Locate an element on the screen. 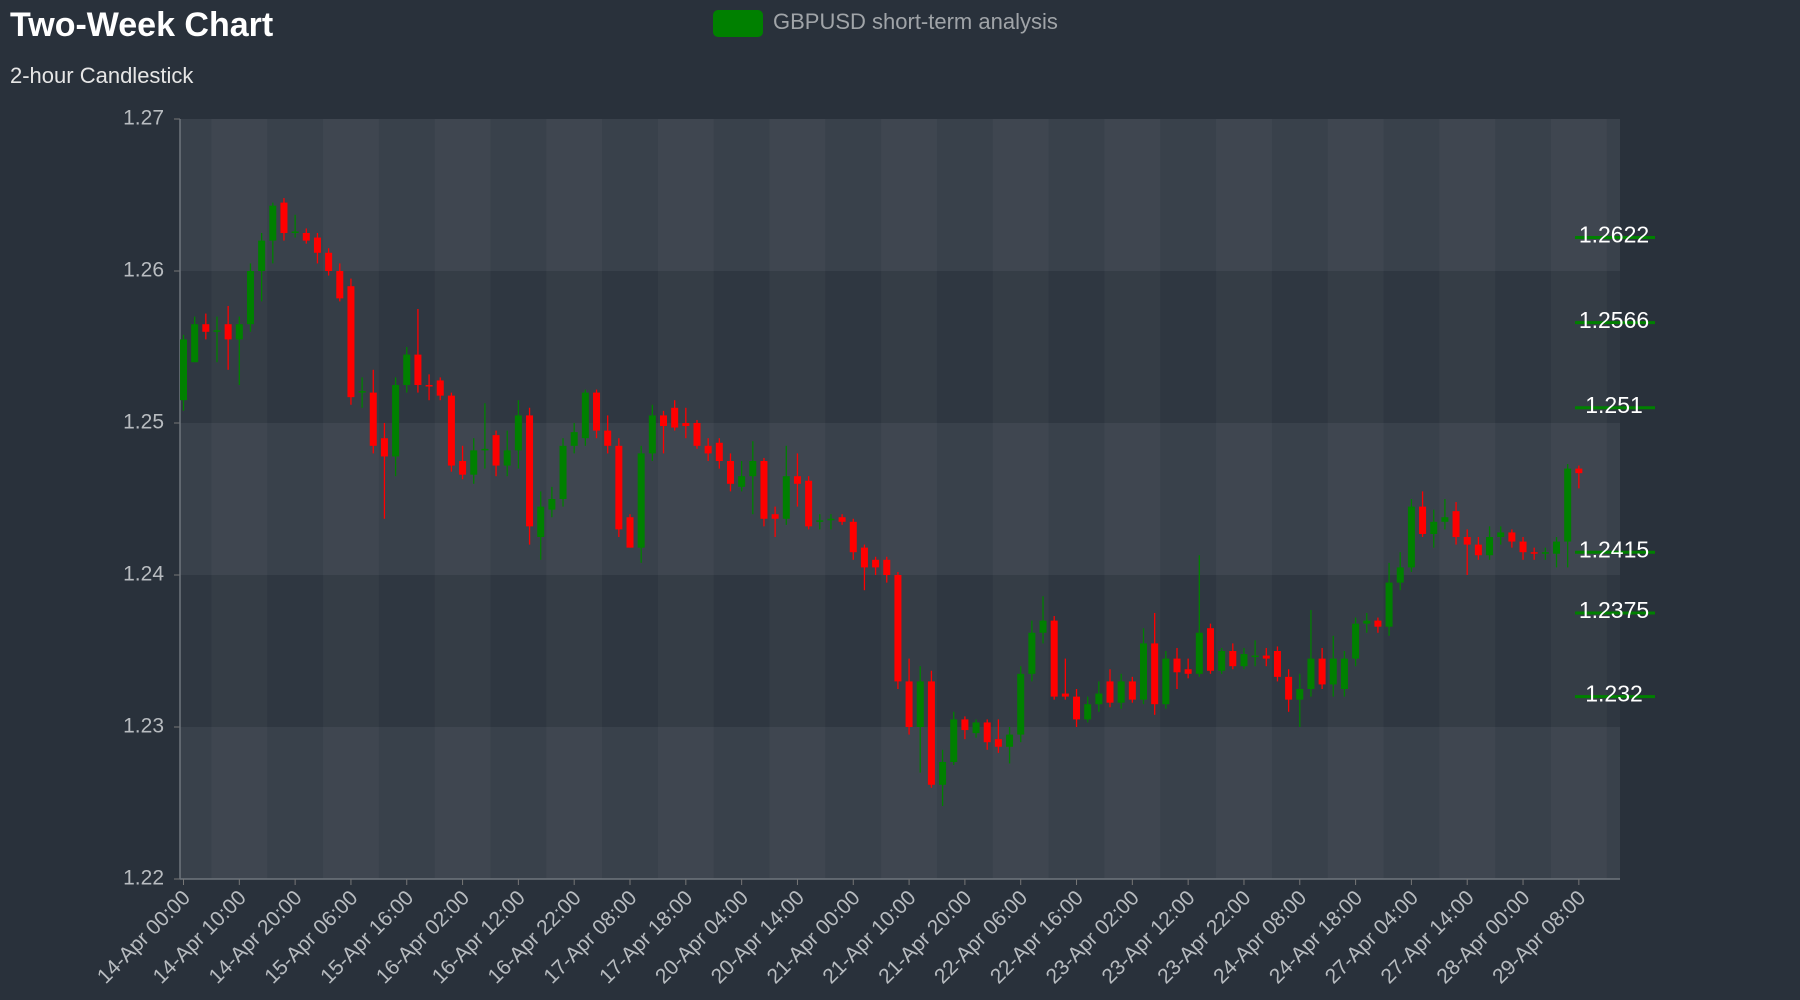 The image size is (1800, 1000). y-tick-label: 1.26 is located at coordinates (143, 270).